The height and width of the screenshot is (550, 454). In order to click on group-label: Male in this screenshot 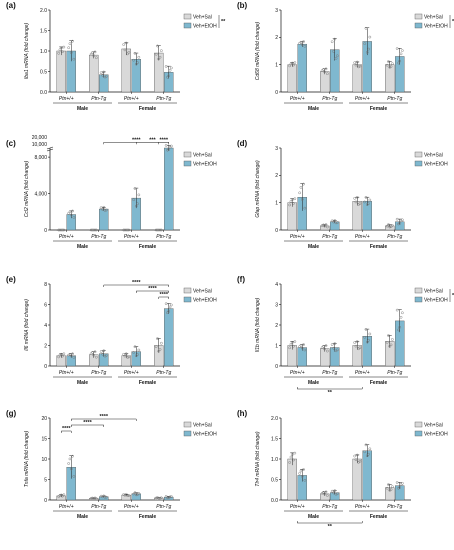, I will do `click(82, 383)`.